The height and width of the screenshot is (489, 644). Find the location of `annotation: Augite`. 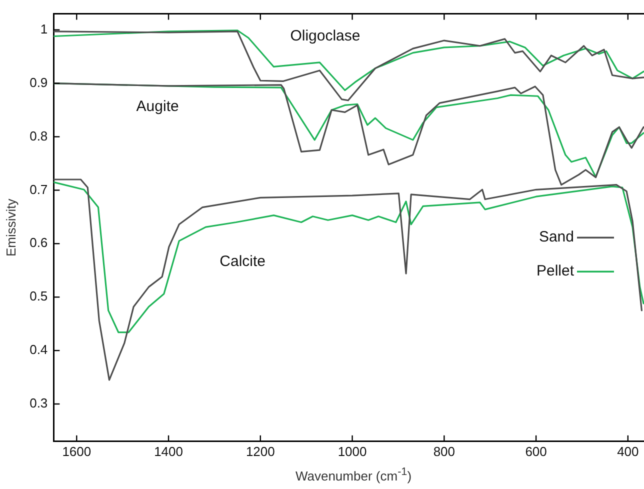

annotation: Augite is located at coordinates (157, 107).